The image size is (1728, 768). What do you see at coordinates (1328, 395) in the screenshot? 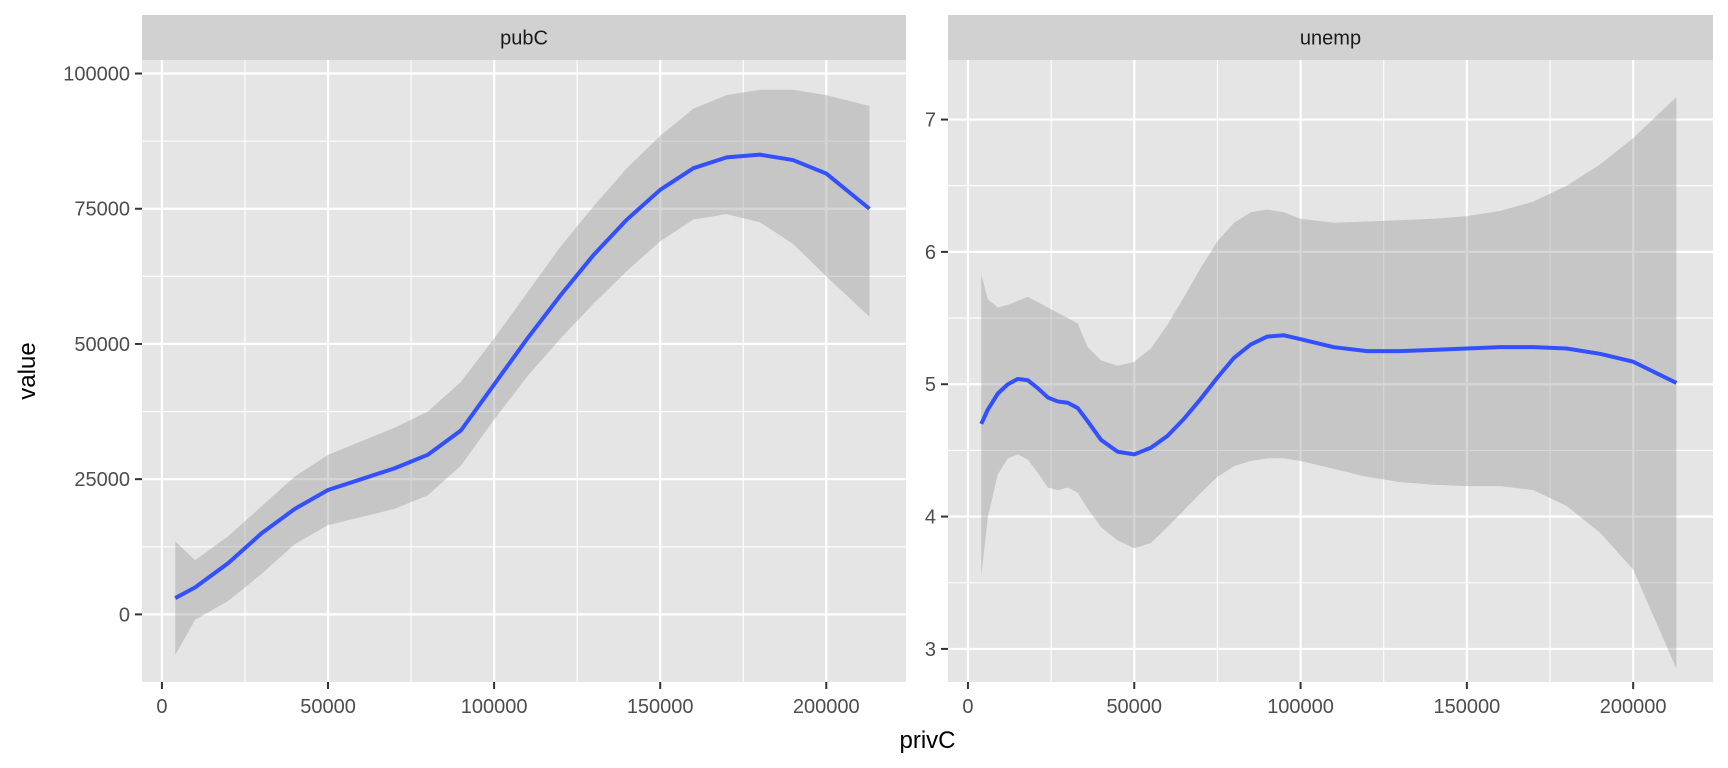
I see `smooth-fit-line` at bounding box center [1328, 395].